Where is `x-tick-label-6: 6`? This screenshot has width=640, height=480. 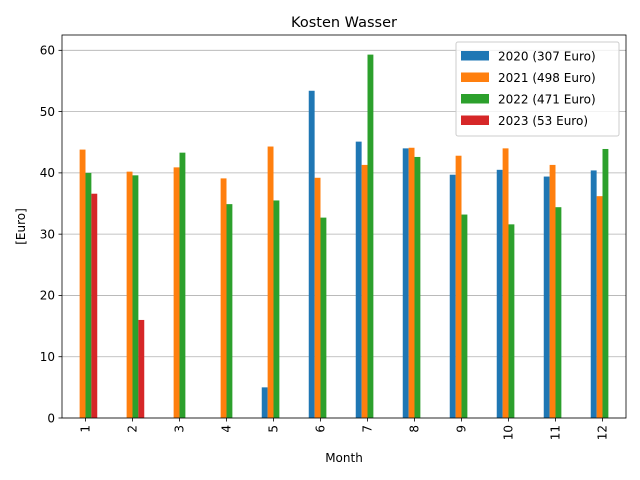 x-tick-label-6: 6 is located at coordinates (321, 429).